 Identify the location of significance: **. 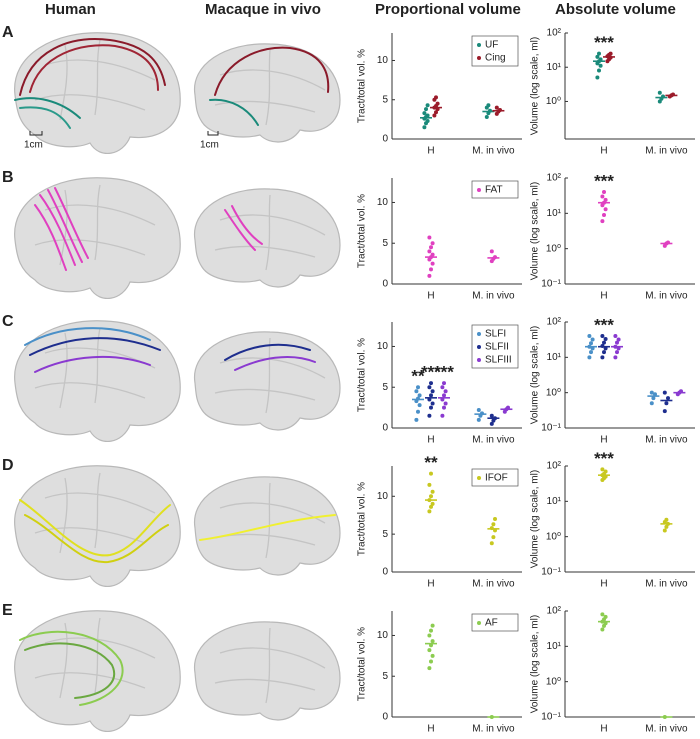
(418, 376).